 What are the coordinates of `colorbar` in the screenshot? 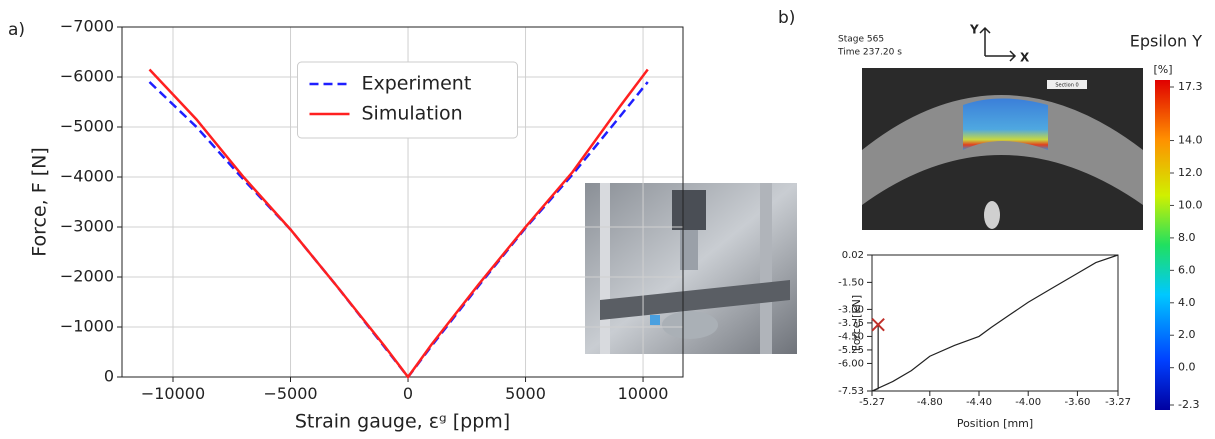 It's located at (1162, 245).